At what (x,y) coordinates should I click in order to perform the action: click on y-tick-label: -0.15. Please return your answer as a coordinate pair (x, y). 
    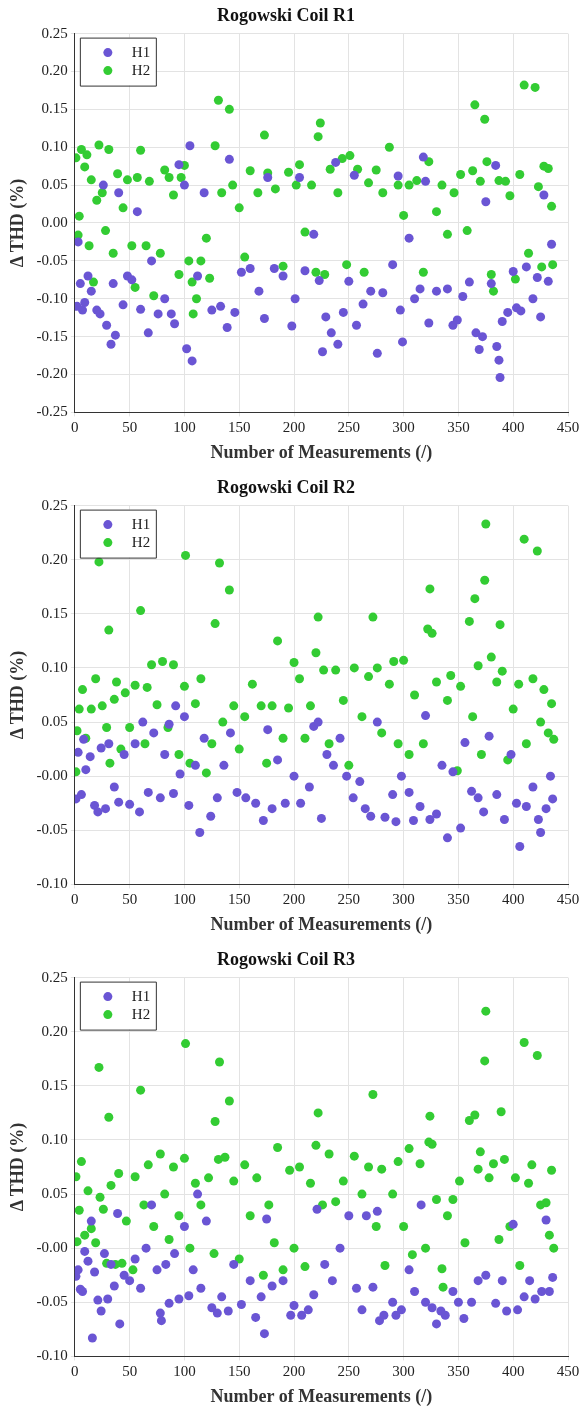
    Looking at the image, I should click on (52, 335).